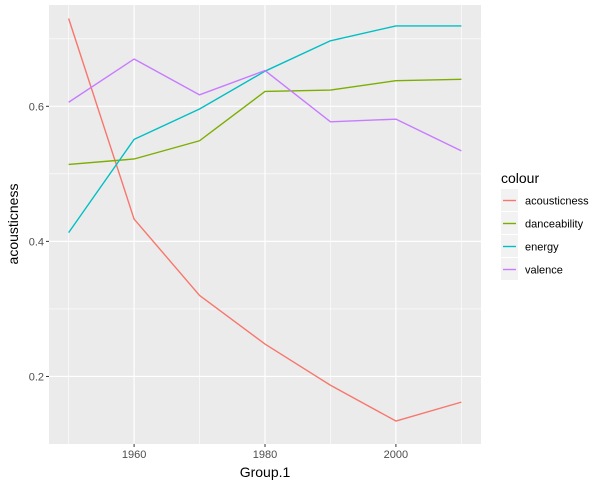 The image size is (611, 488). I want to click on x-tick-label: 1980, so click(265, 455).